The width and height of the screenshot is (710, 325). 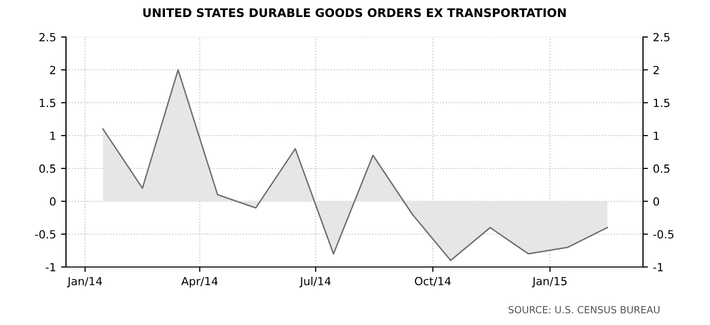 What do you see at coordinates (549, 282) in the screenshot?
I see `x-tick-label: Jan/15` at bounding box center [549, 282].